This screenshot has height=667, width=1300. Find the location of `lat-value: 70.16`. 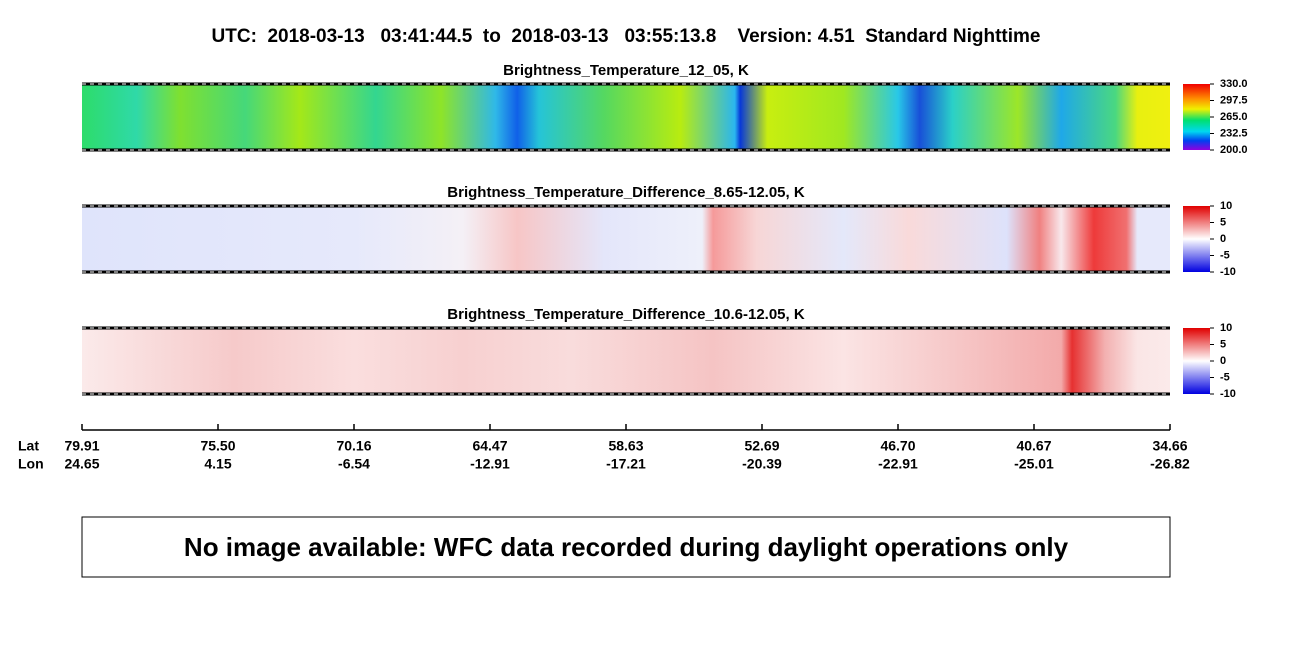

lat-value: 70.16 is located at coordinates (353, 446).